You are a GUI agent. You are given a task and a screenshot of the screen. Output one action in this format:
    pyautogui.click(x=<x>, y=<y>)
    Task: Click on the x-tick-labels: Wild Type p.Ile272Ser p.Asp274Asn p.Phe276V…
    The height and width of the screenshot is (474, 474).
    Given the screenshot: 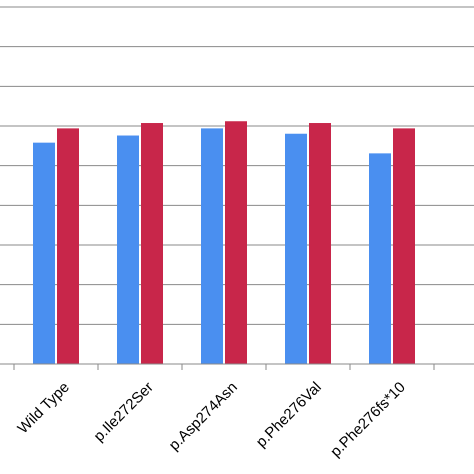 What is the action you would take?
    pyautogui.click(x=211, y=420)
    